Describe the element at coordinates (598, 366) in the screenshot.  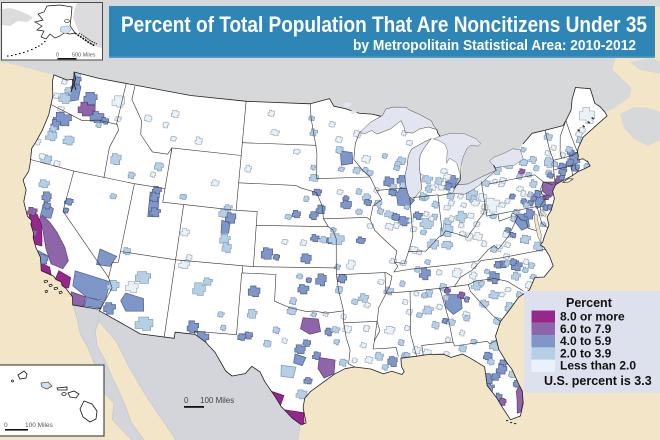
I see `svg-text: Less than 2.0` at that location.